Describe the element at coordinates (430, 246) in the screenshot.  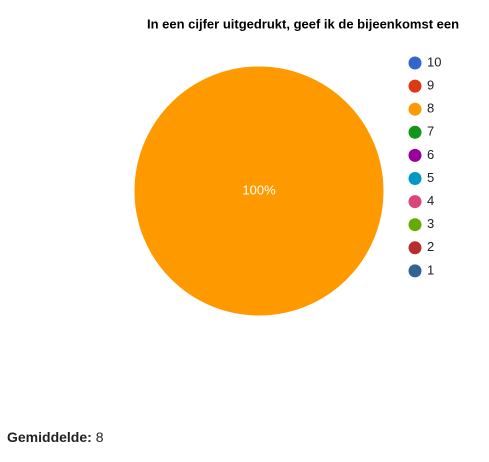
I see `legend-label: 2` at that location.